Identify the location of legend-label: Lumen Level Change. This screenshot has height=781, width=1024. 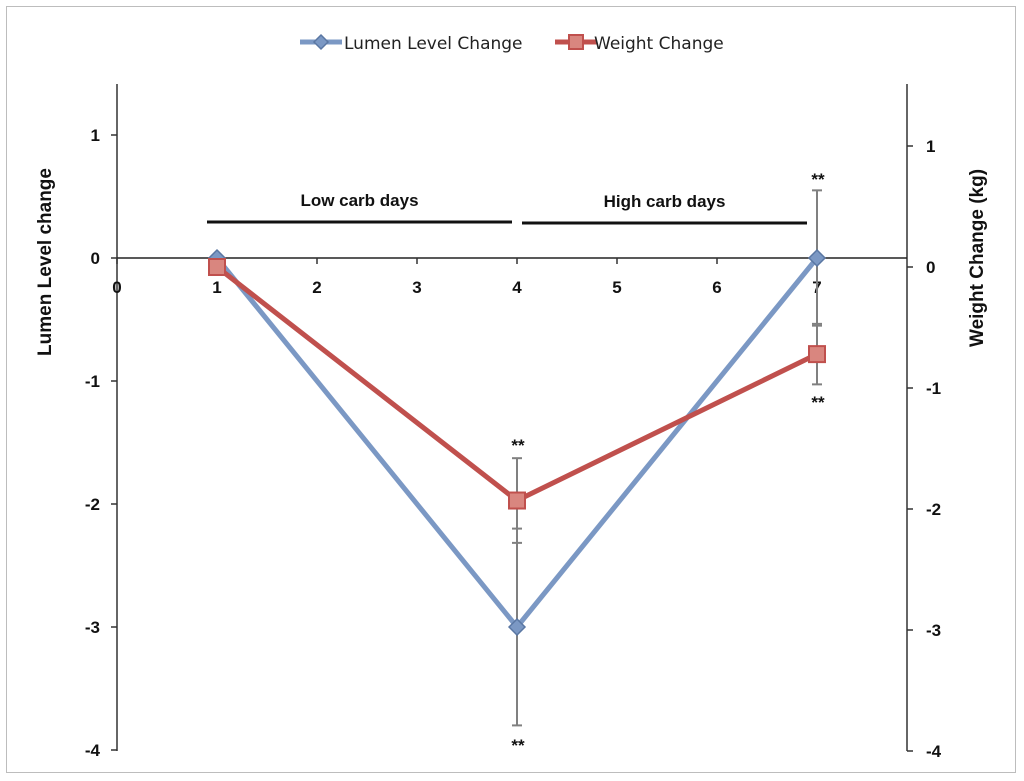
(433, 44).